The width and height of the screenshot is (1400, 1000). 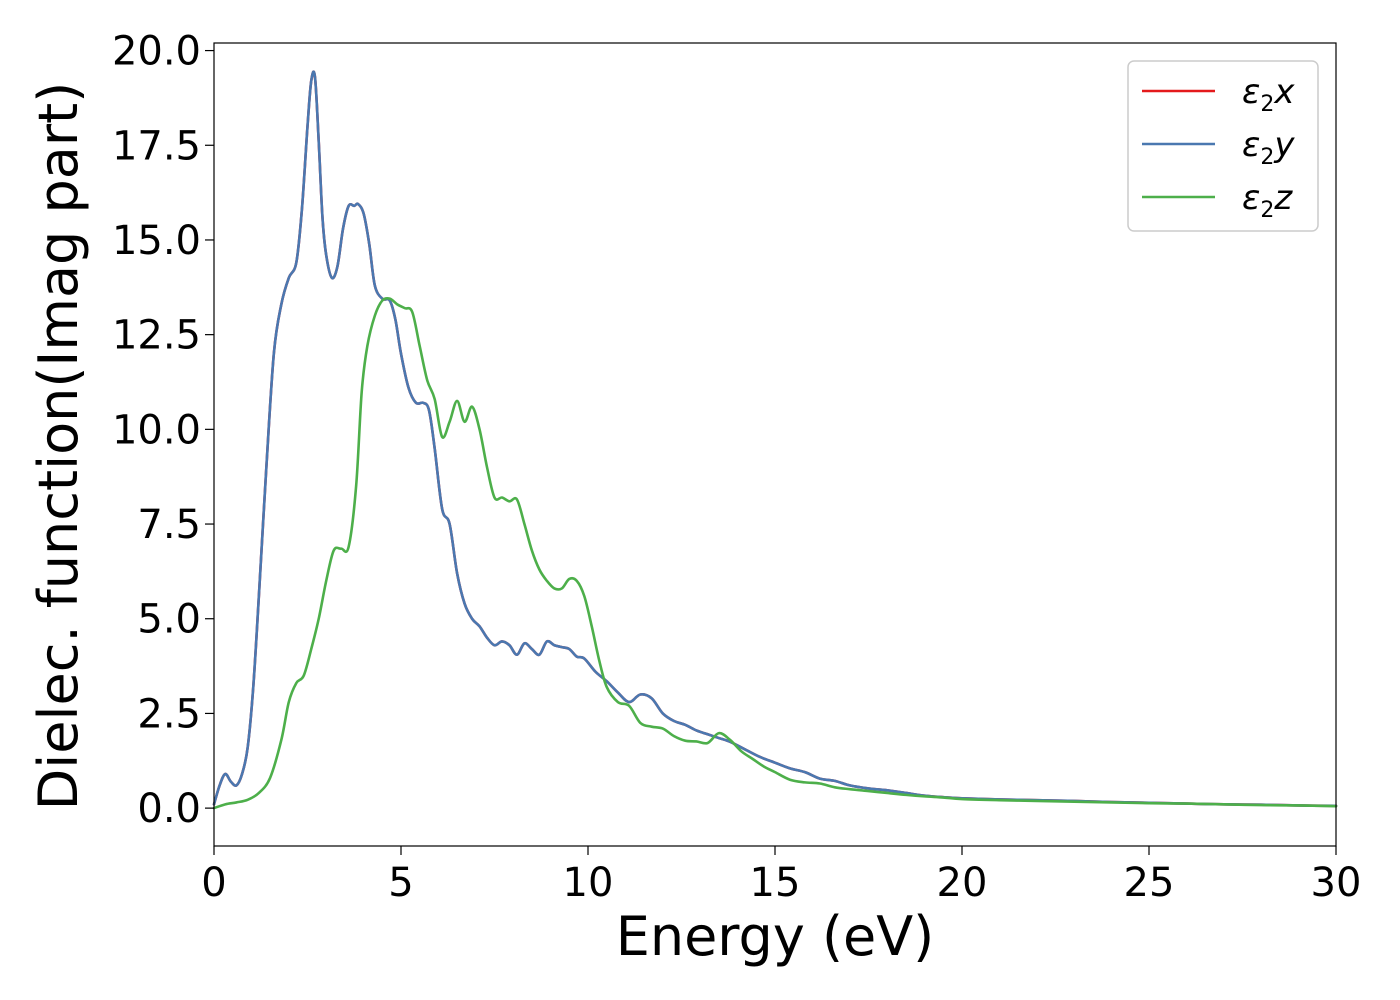 What do you see at coordinates (775, 936) in the screenshot?
I see `x-axis-title: Energy (eV)` at bounding box center [775, 936].